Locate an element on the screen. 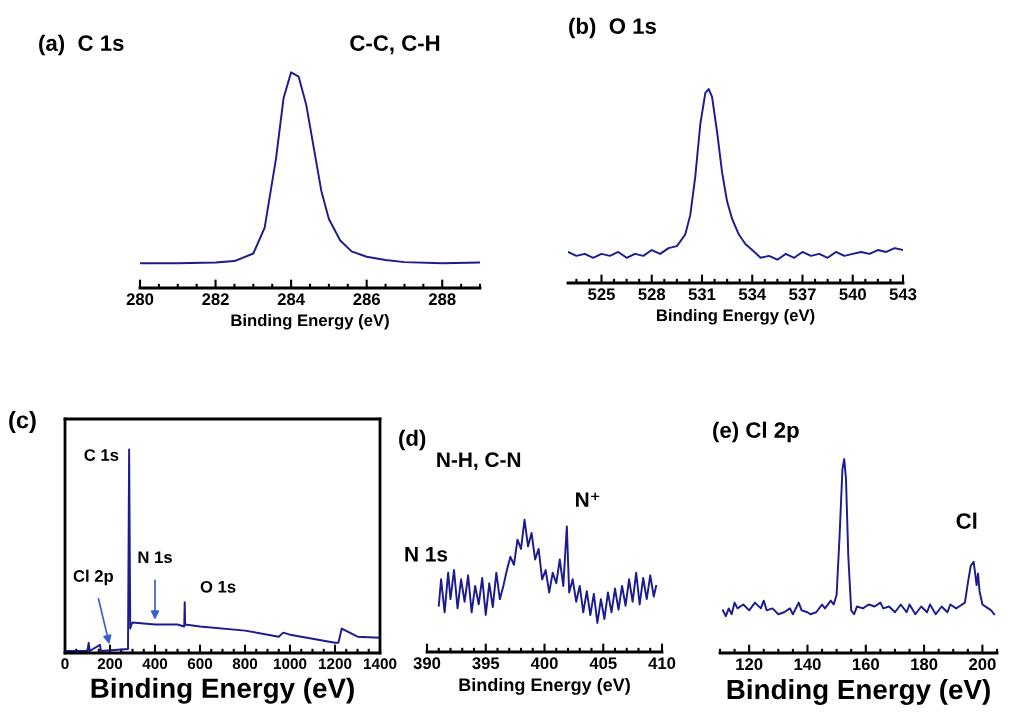 Image resolution: width=1027 pixels, height=724 pixels. x-tick-label: 1200 is located at coordinates (335, 664).